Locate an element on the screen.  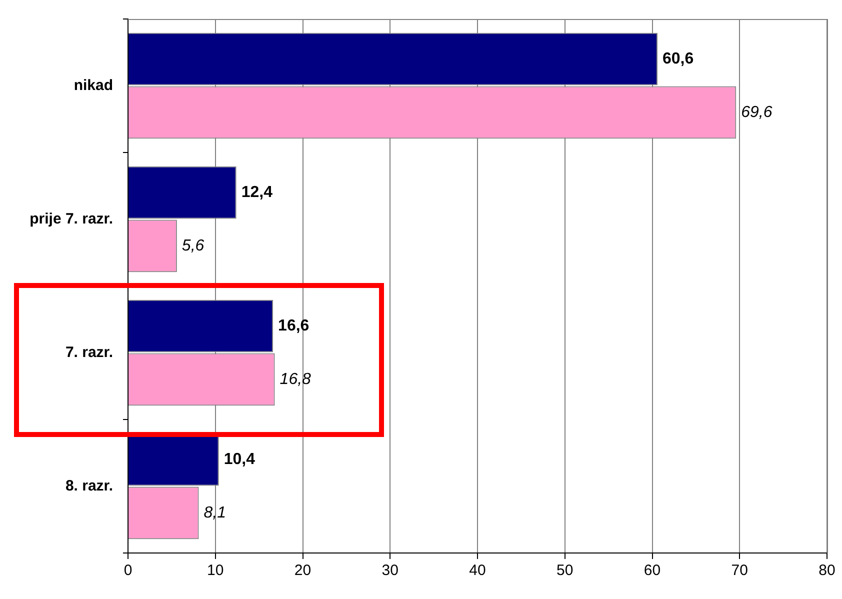
x-tick-label: 50 is located at coordinates (565, 571).